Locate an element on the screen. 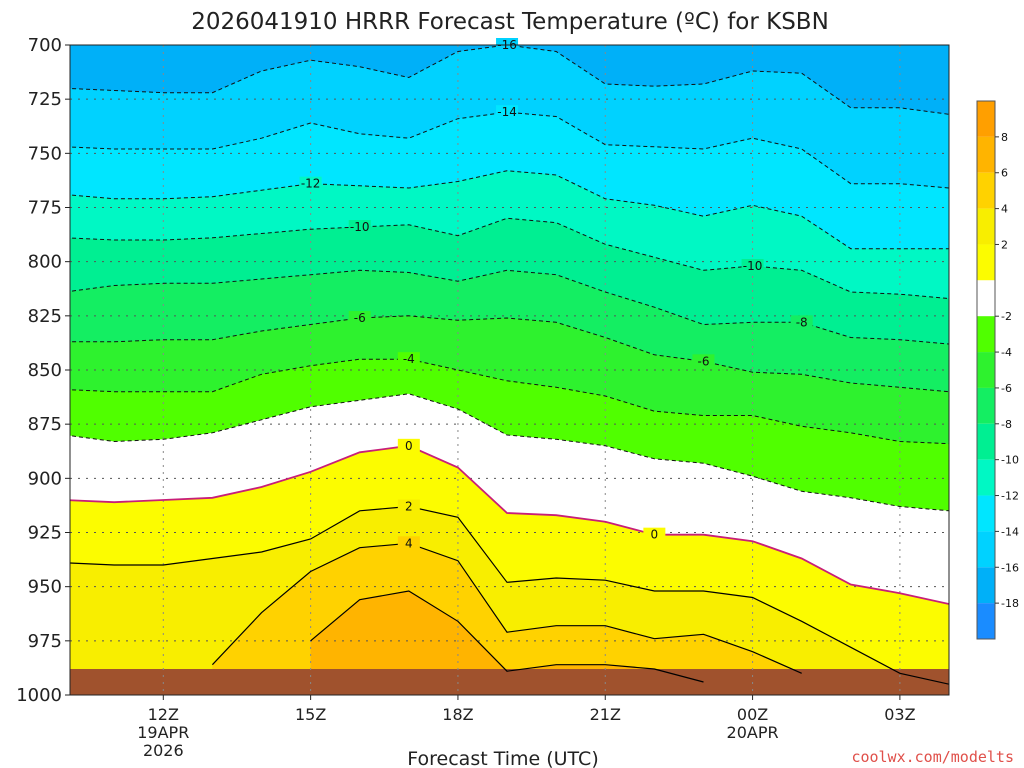 This screenshot has height=768, width=1024. colorbar-tick--6: -6 is located at coordinates (1006, 388).